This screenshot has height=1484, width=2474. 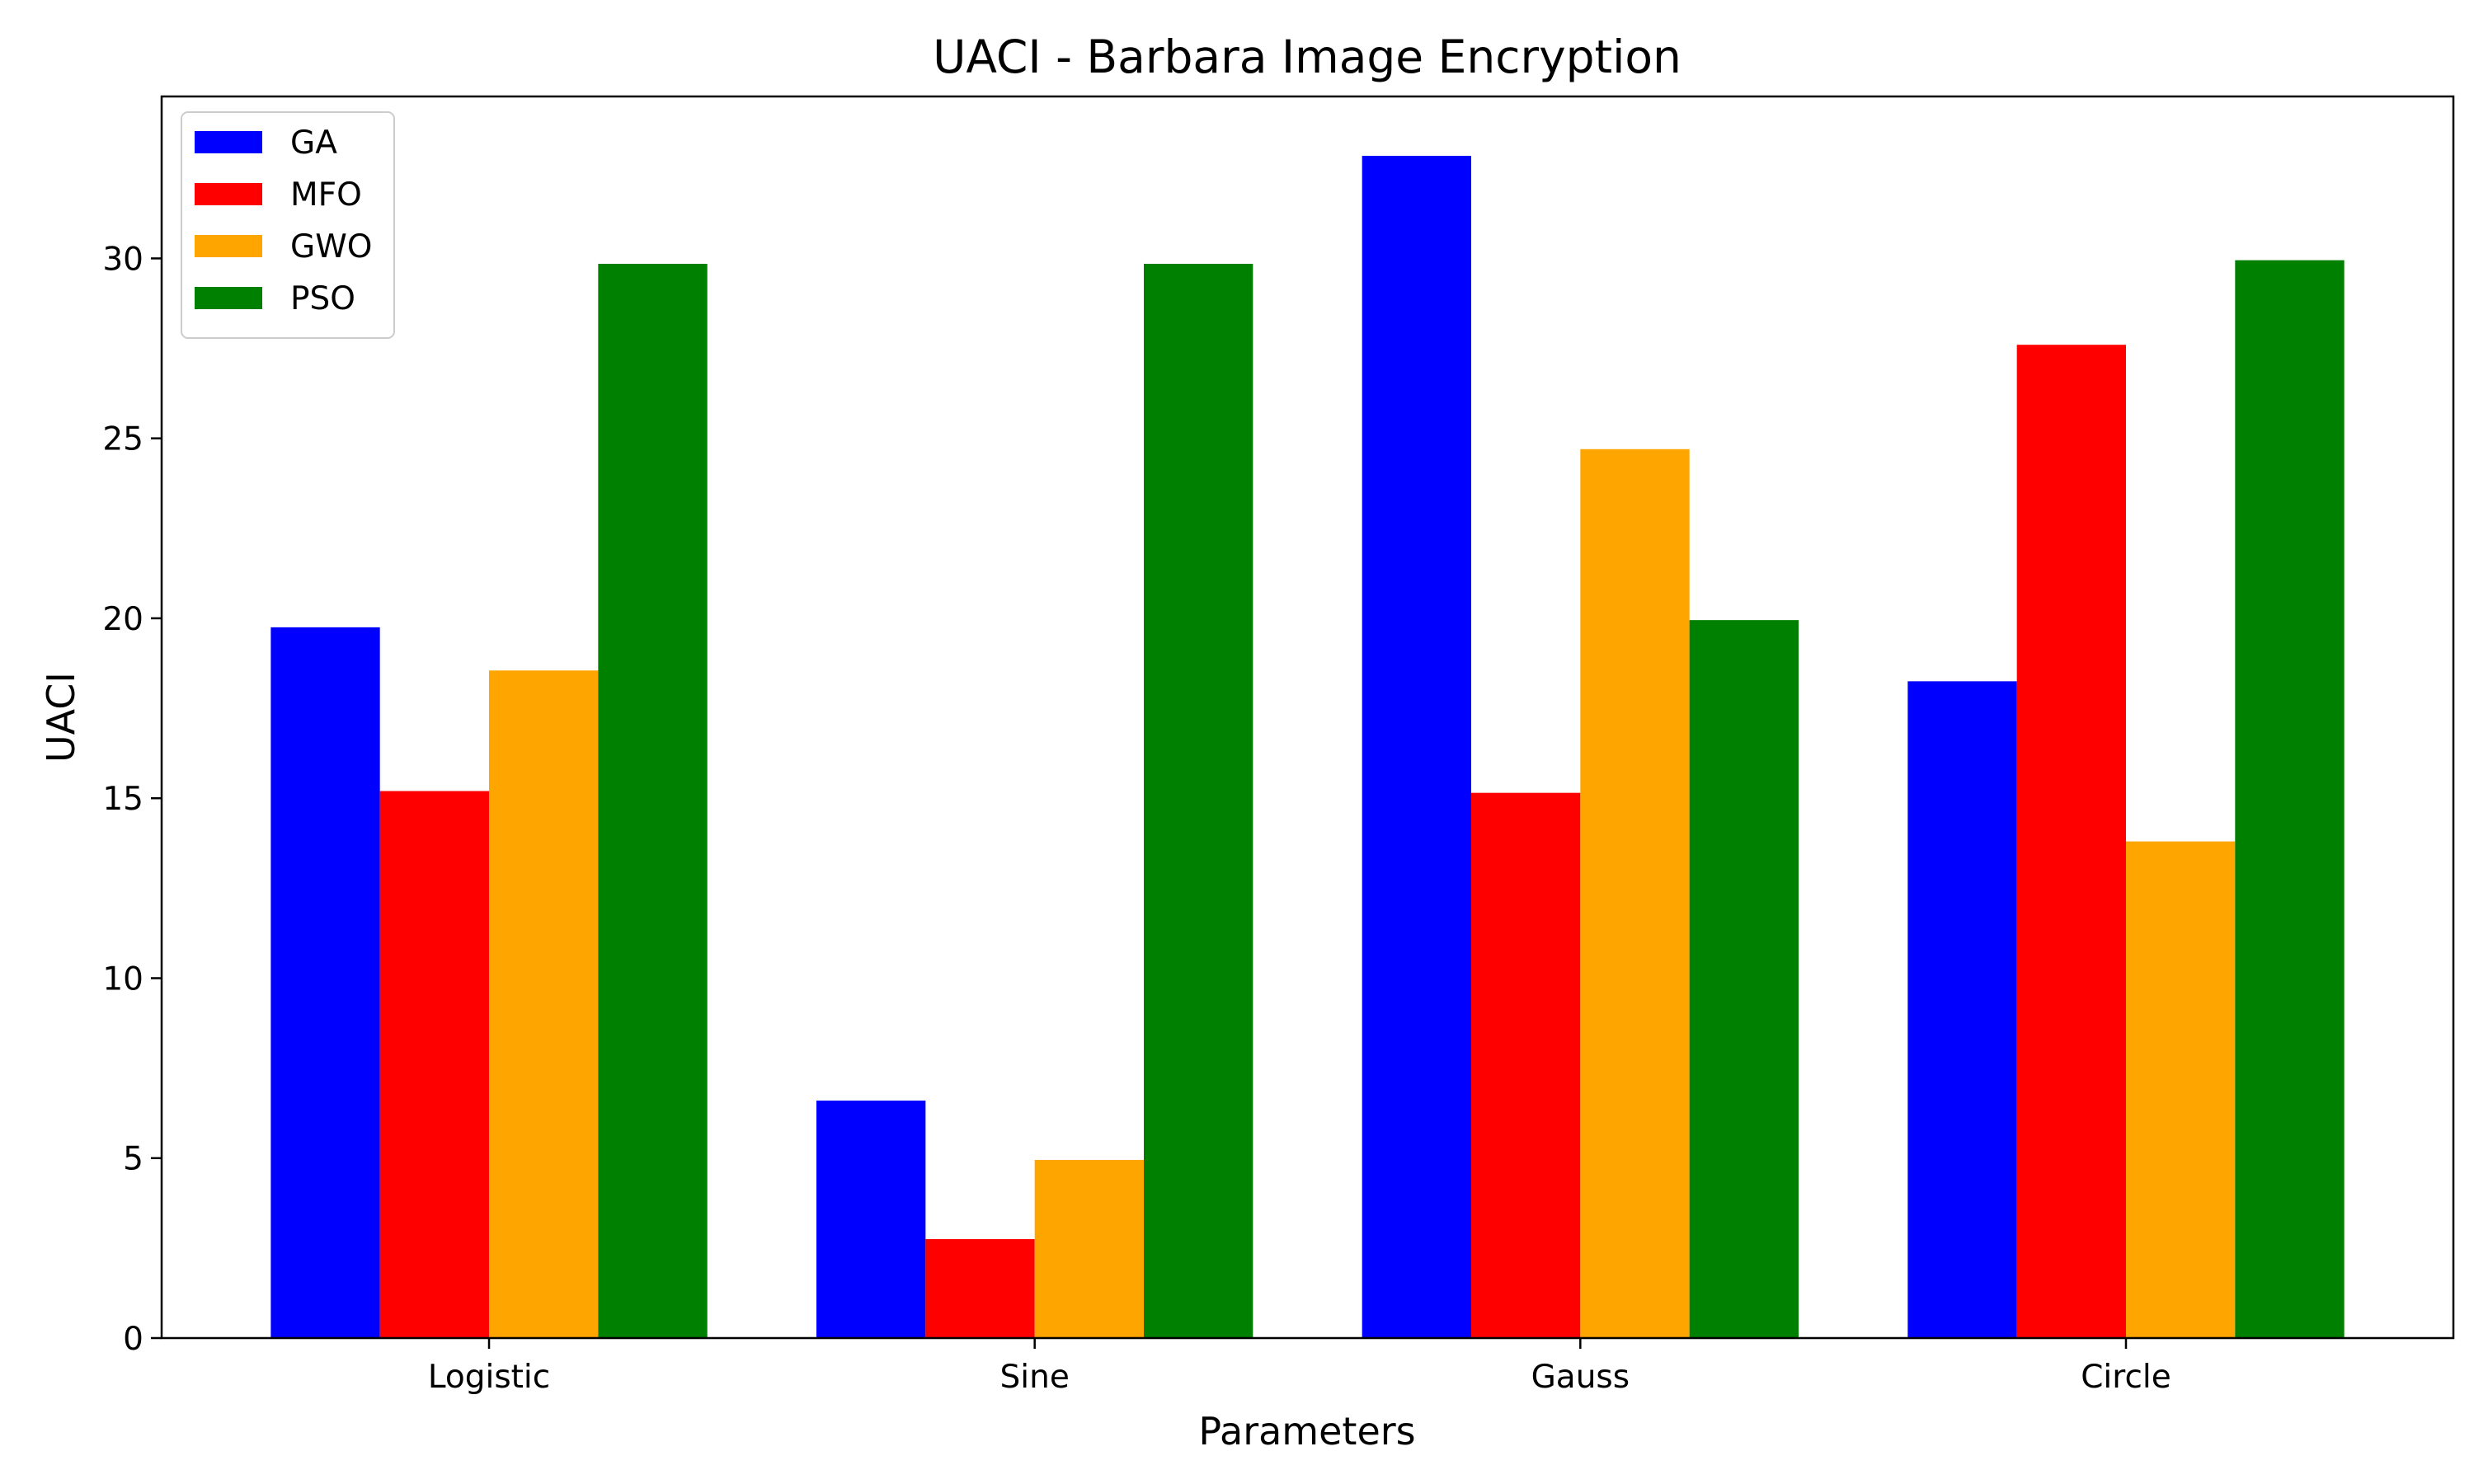 What do you see at coordinates (1306, 1431) in the screenshot?
I see `x-axis-label: Parameters` at bounding box center [1306, 1431].